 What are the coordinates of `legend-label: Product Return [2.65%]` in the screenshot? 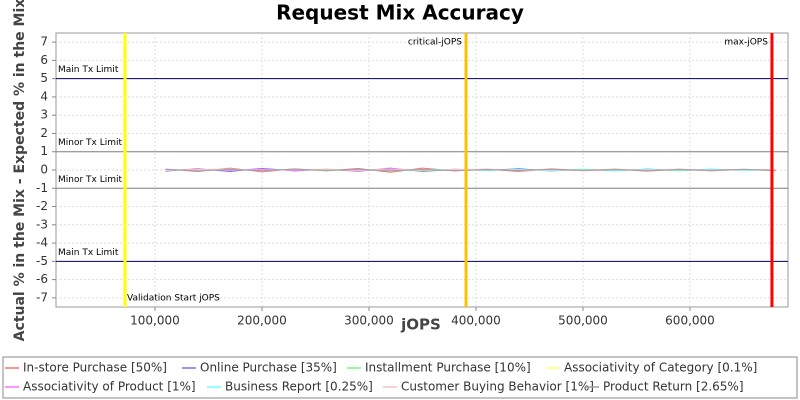 It's located at (673, 387).